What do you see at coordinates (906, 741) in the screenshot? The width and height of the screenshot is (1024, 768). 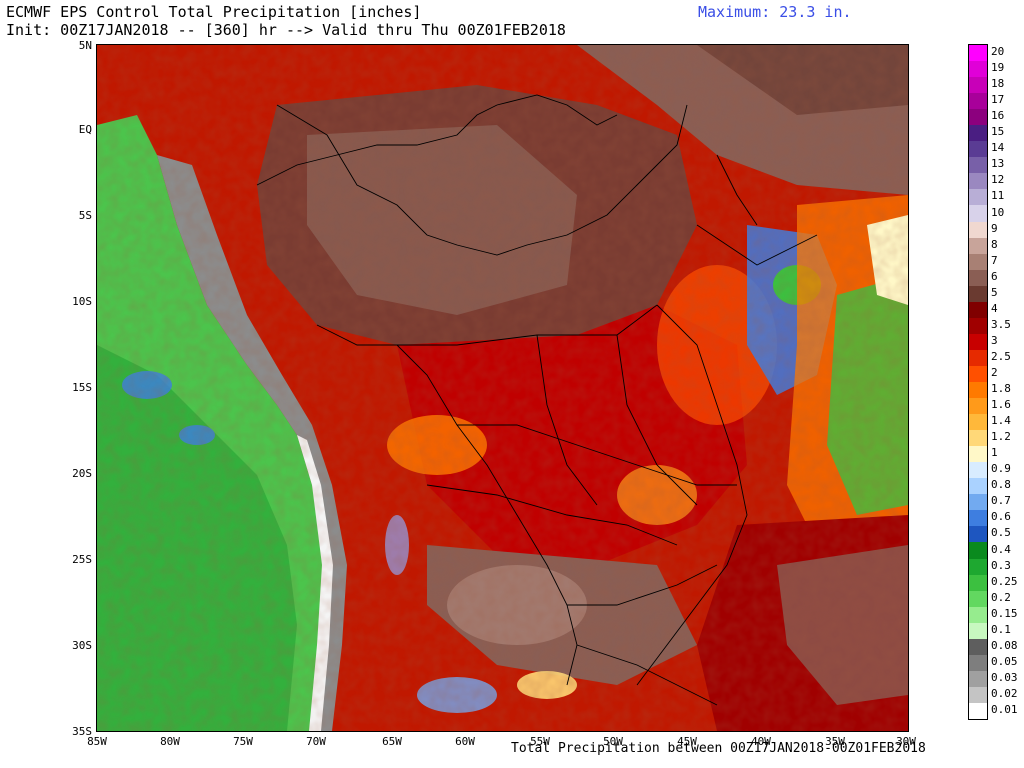 I see `lon-label-30w: 30W` at bounding box center [906, 741].